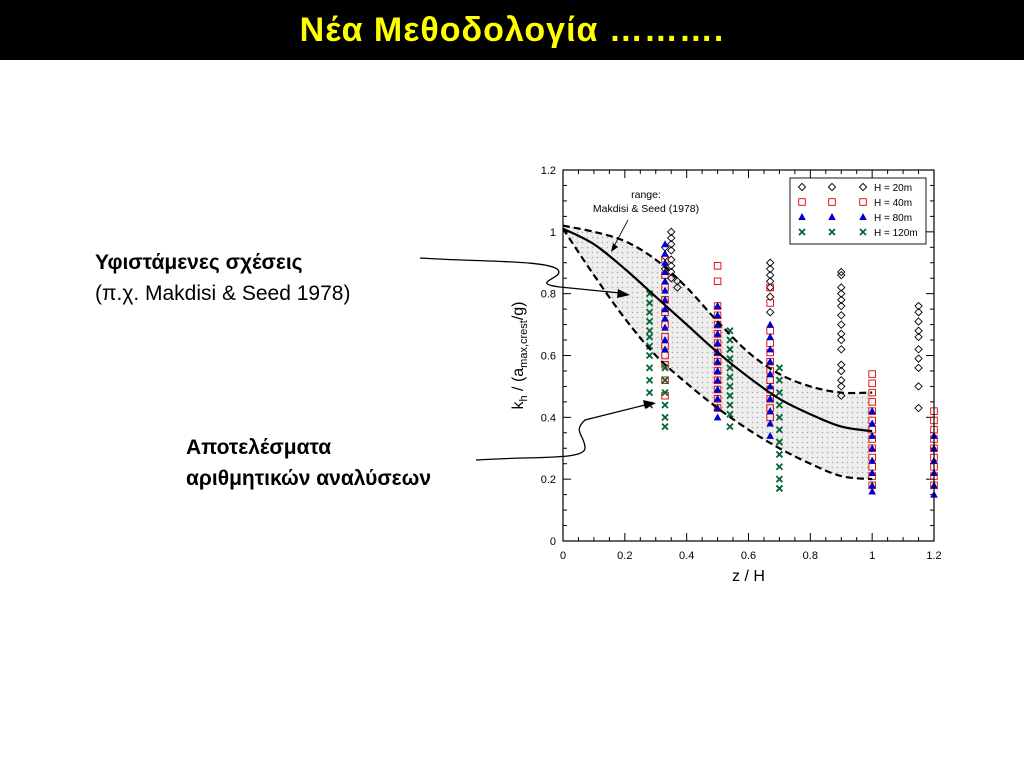  Describe the element at coordinates (646, 209) in the screenshot. I see `annotation-line2: Makdisi & Seed (1978)` at that location.